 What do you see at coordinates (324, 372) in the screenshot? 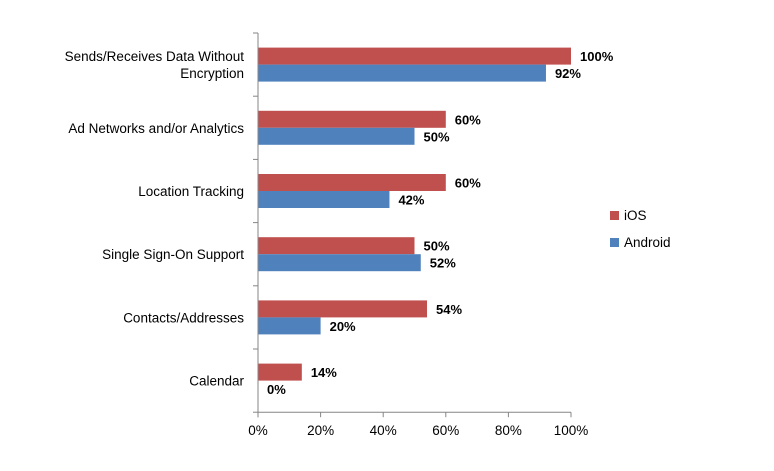
I see `value-label-ios-5: 14%` at bounding box center [324, 372].